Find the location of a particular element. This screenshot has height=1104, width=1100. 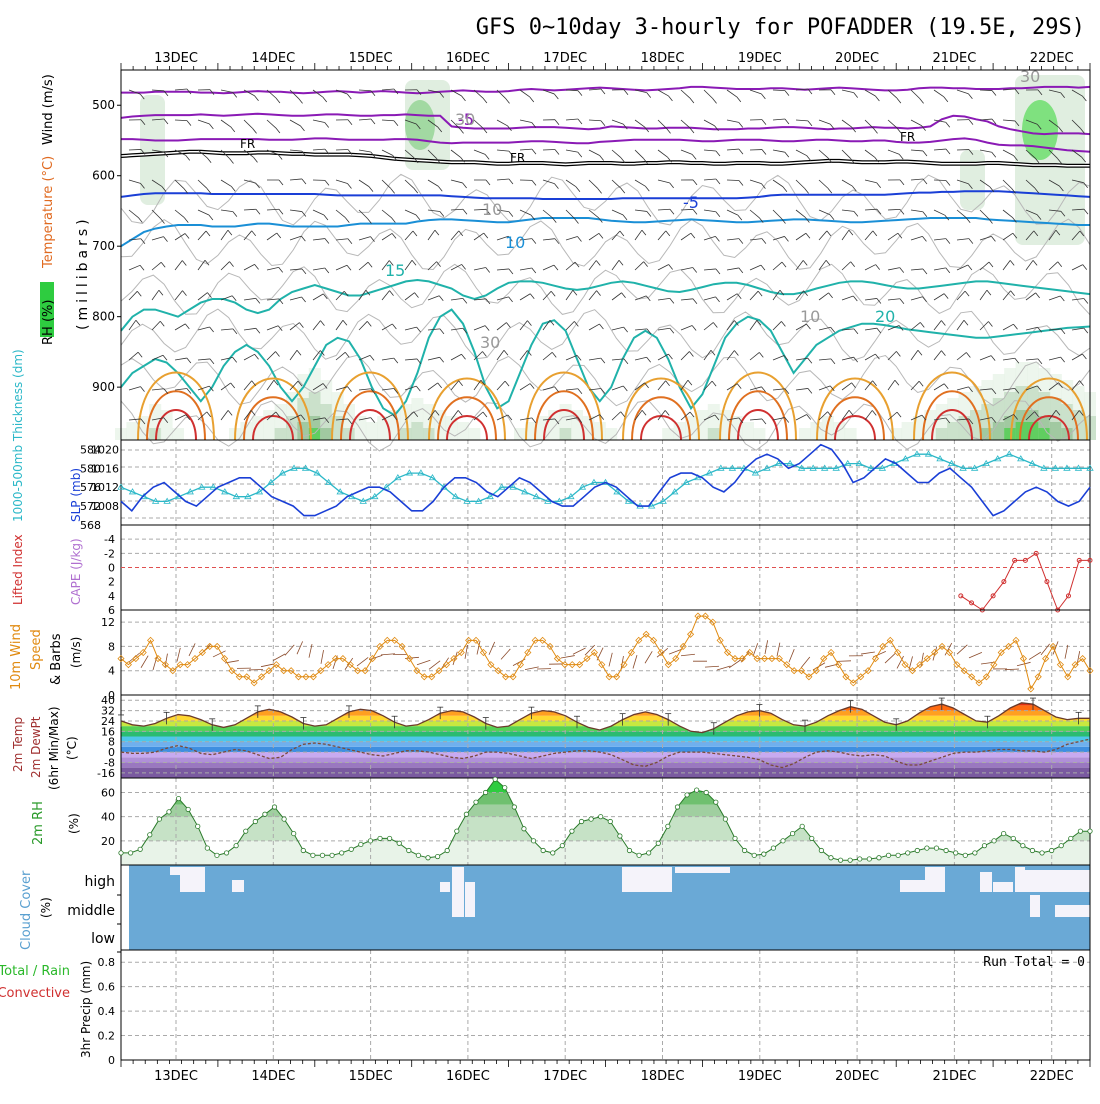

y-tick-label: 600 is located at coordinates (103, 176).